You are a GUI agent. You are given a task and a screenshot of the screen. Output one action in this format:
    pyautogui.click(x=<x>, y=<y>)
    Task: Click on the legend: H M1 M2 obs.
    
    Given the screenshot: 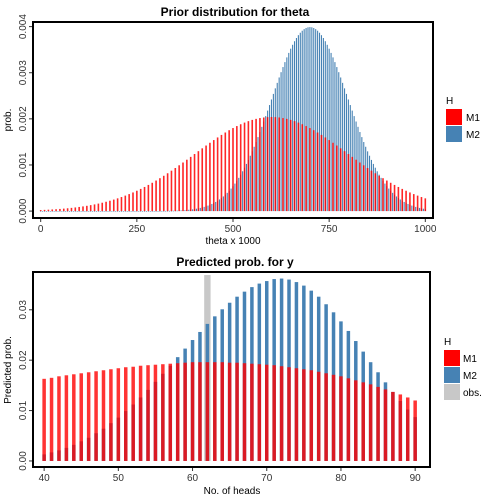 What is the action you would take?
    pyautogui.click(x=463, y=368)
    